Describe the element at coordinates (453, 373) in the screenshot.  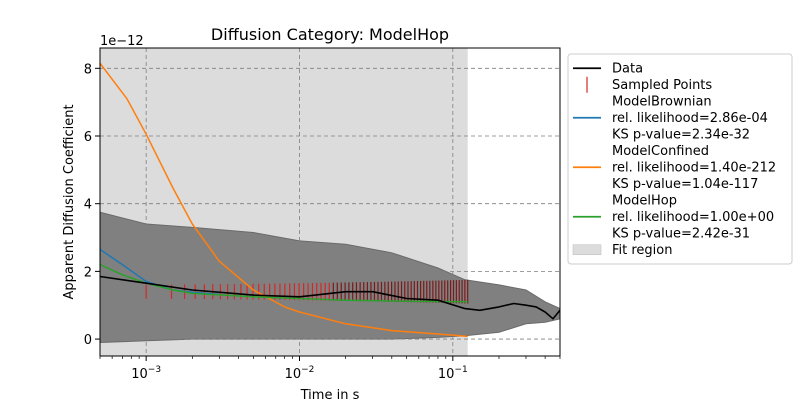
I see `x-tick-label: 10⁻¹` at that location.